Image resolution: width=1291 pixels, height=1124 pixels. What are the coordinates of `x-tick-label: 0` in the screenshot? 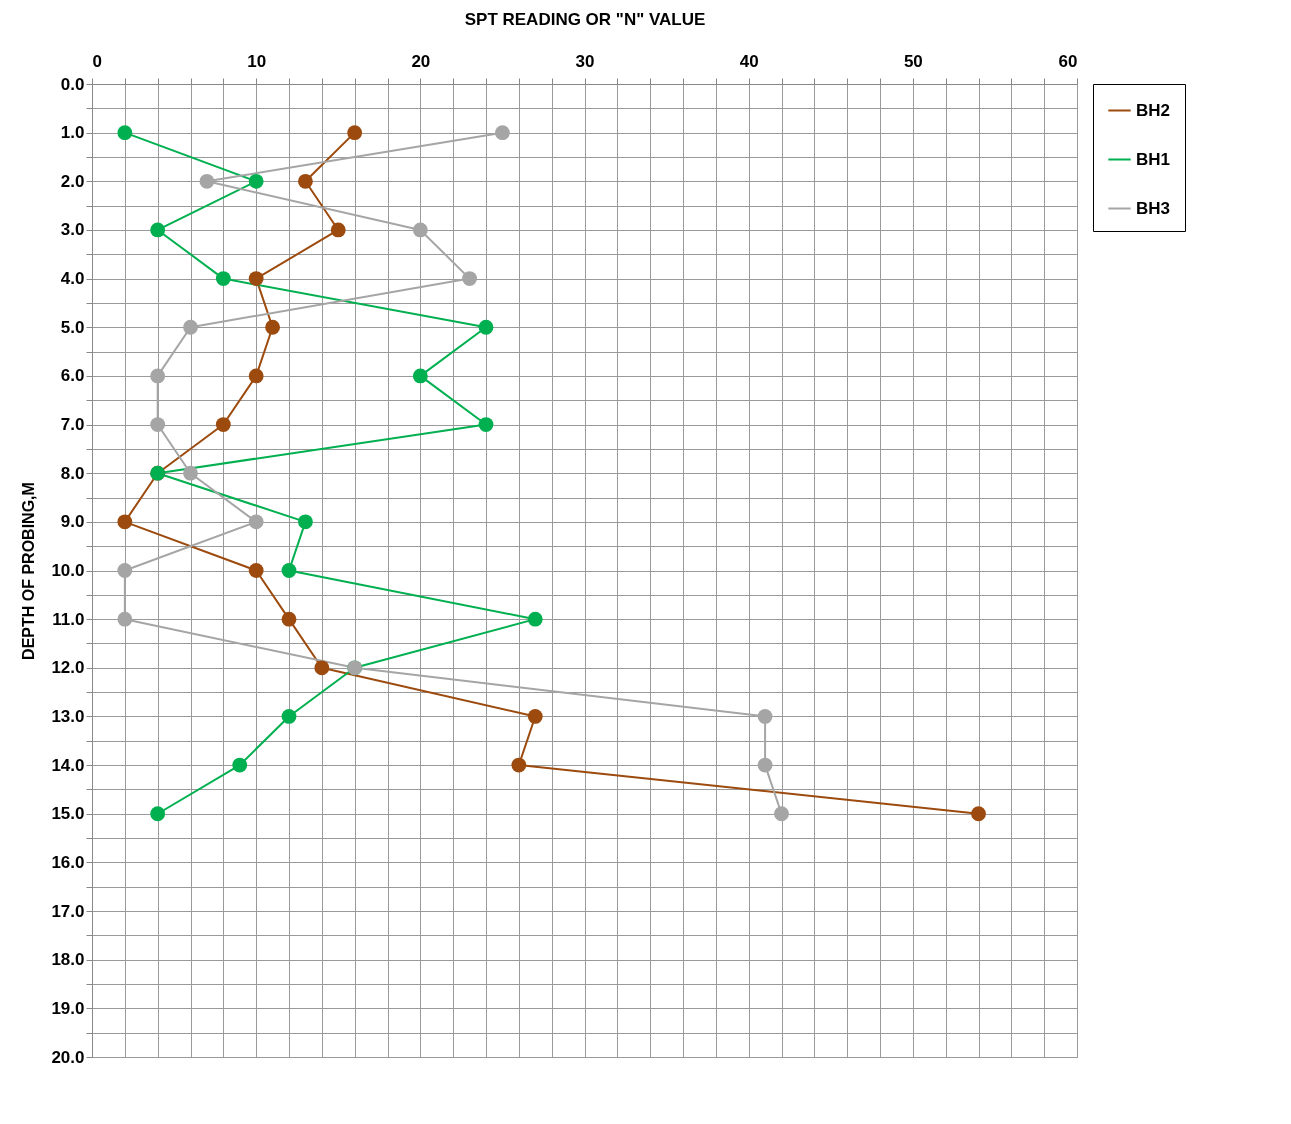 It's located at (97, 61).